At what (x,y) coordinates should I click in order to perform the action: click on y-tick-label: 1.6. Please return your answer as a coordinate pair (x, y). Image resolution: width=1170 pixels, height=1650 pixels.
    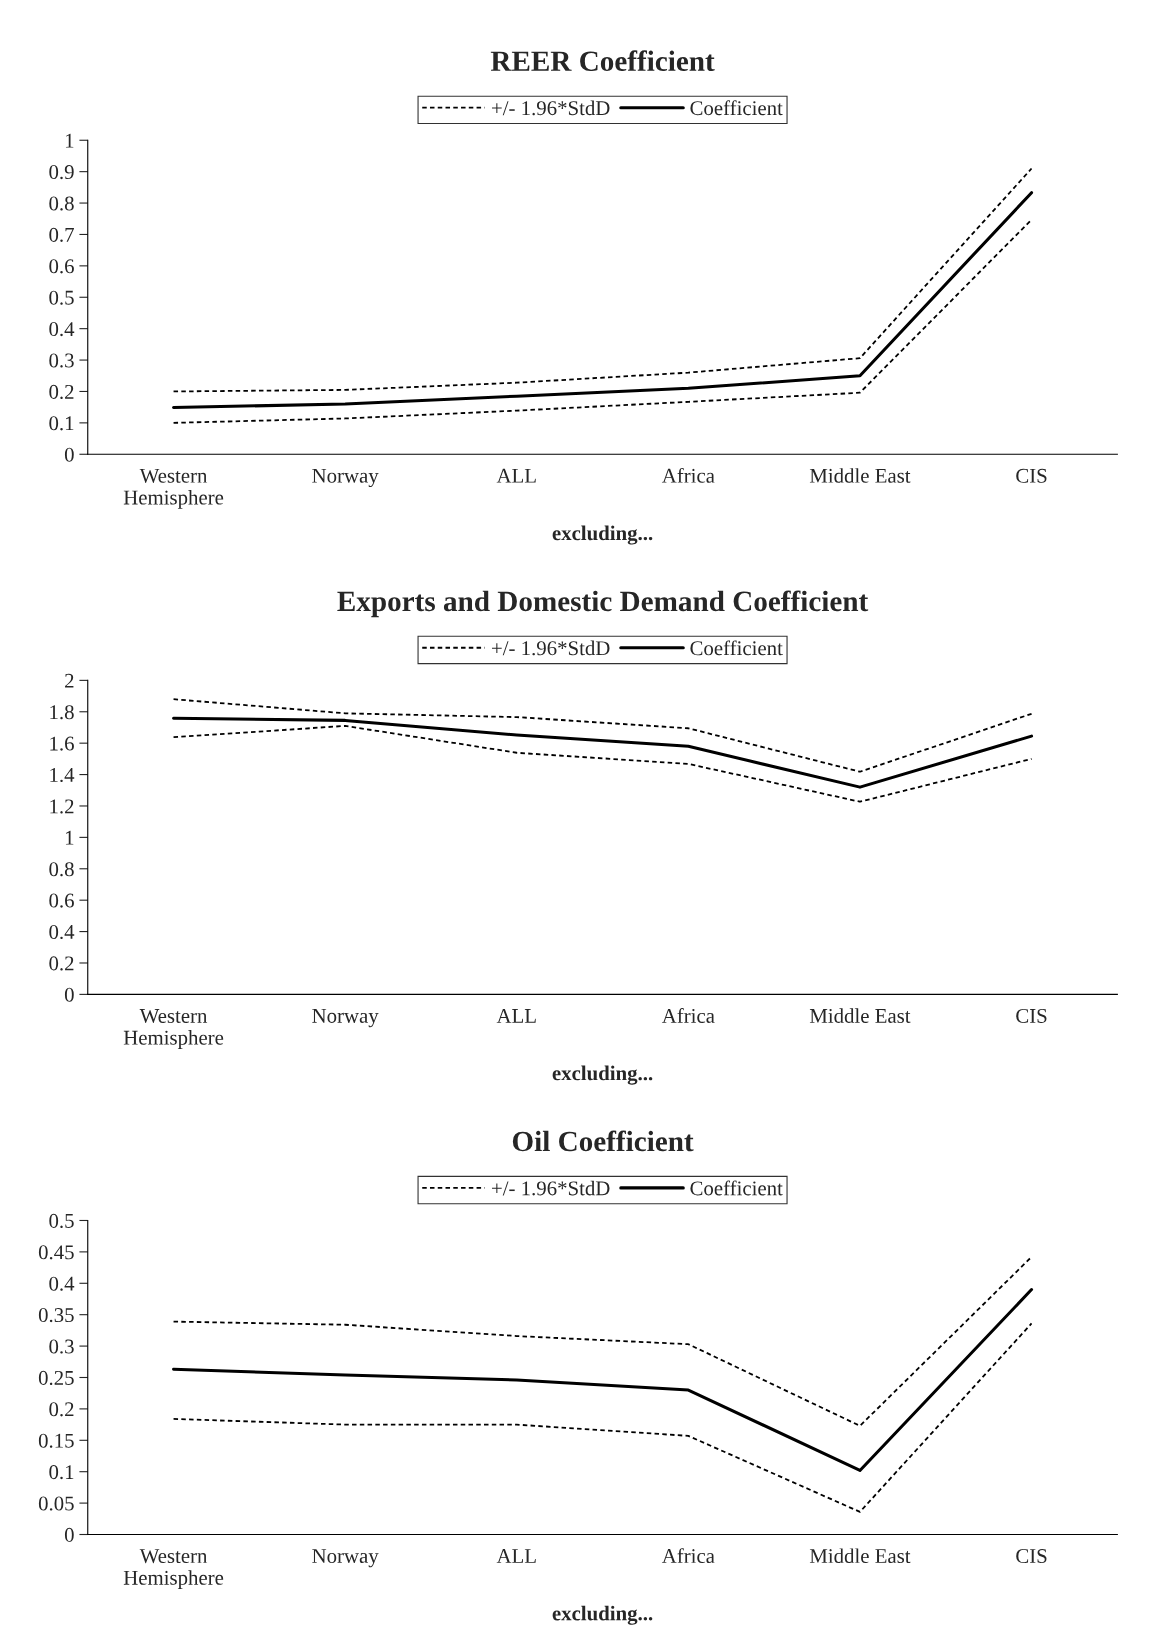
    Looking at the image, I should click on (62, 743).